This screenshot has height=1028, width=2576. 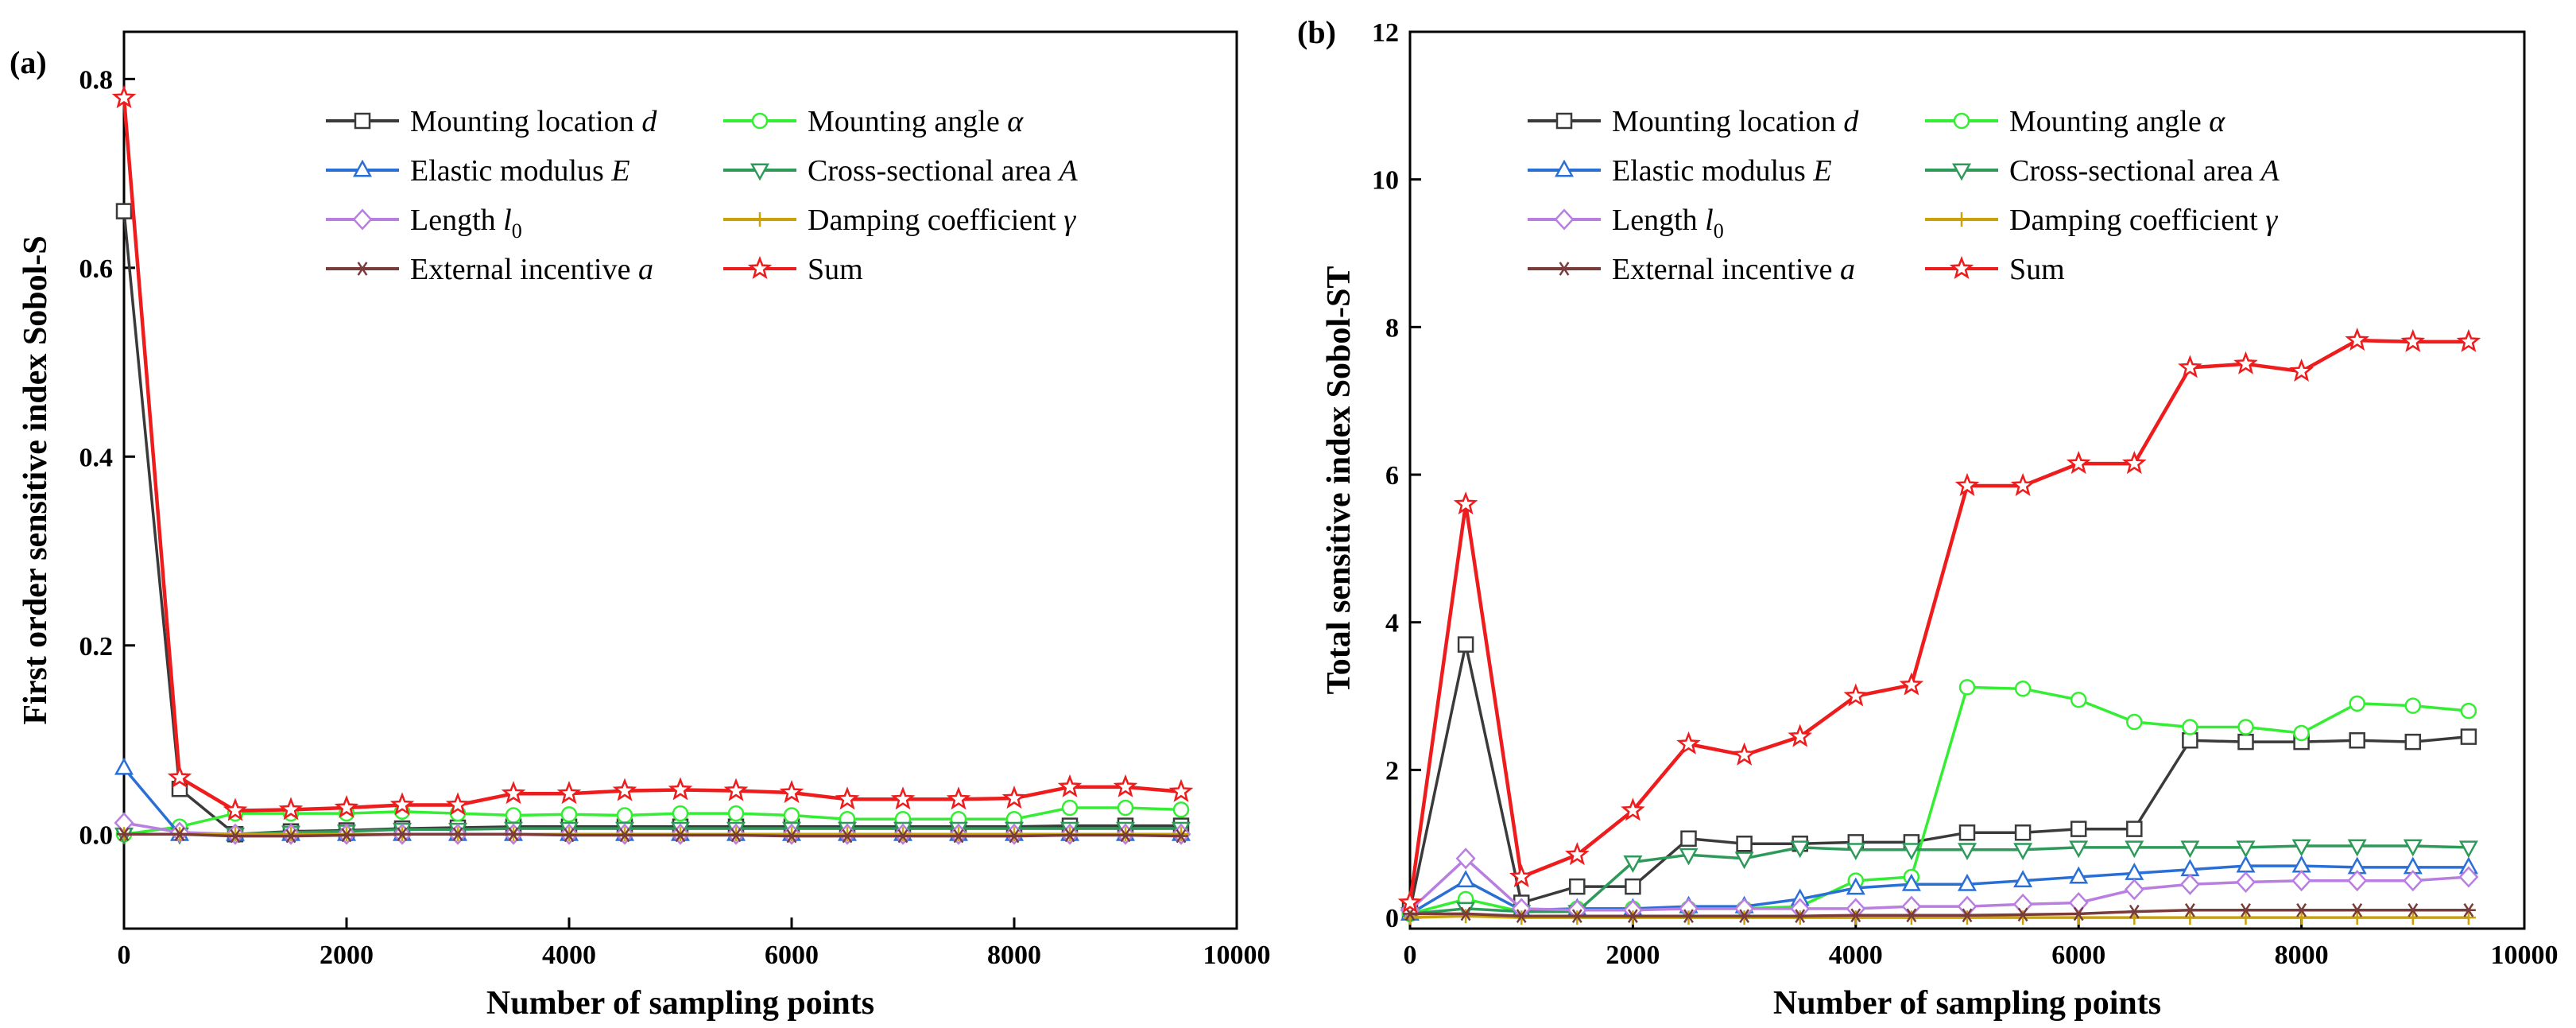 I want to click on panel-a-legend-item-alpha: Mounting angle α, so click(x=873, y=121).